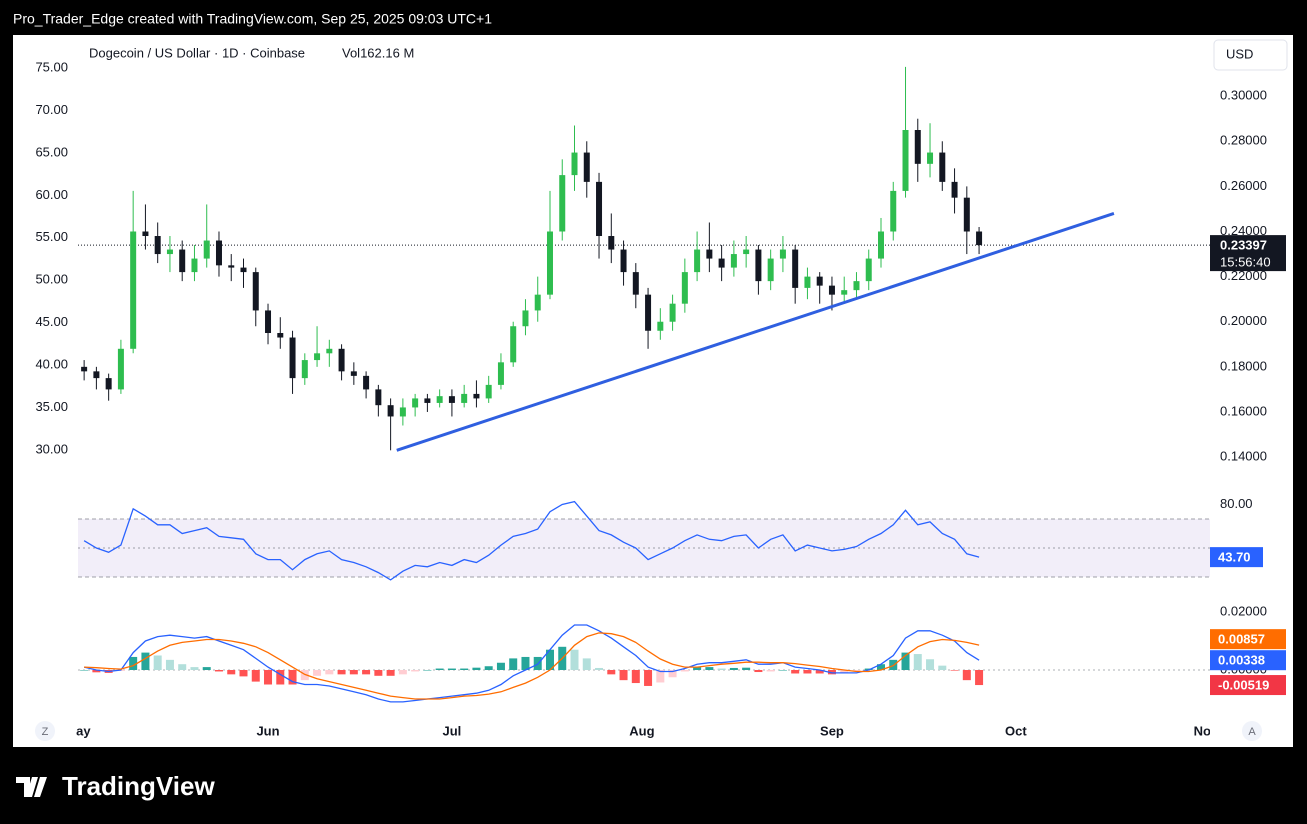 This screenshot has height=824, width=1307. I want to click on x-tick-label: Oct, so click(1016, 730).